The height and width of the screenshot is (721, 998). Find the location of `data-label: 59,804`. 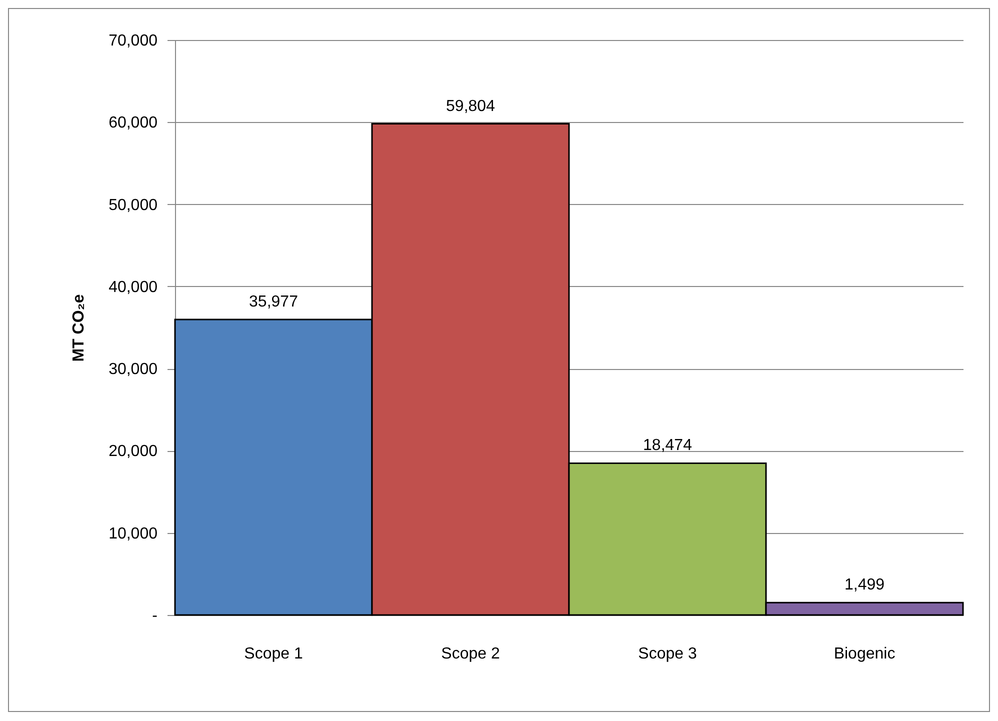

data-label: 59,804 is located at coordinates (471, 106).